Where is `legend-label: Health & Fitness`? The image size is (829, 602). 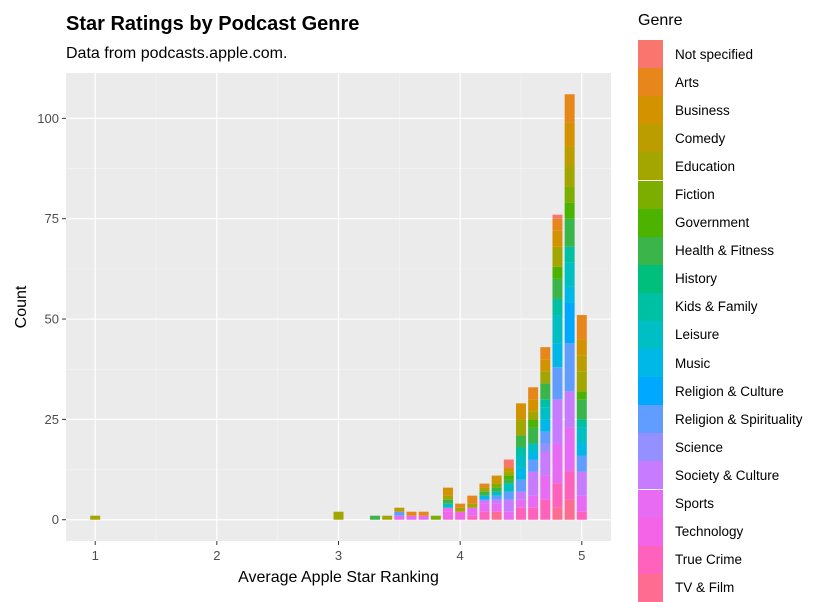 legend-label: Health & Fitness is located at coordinates (725, 251).